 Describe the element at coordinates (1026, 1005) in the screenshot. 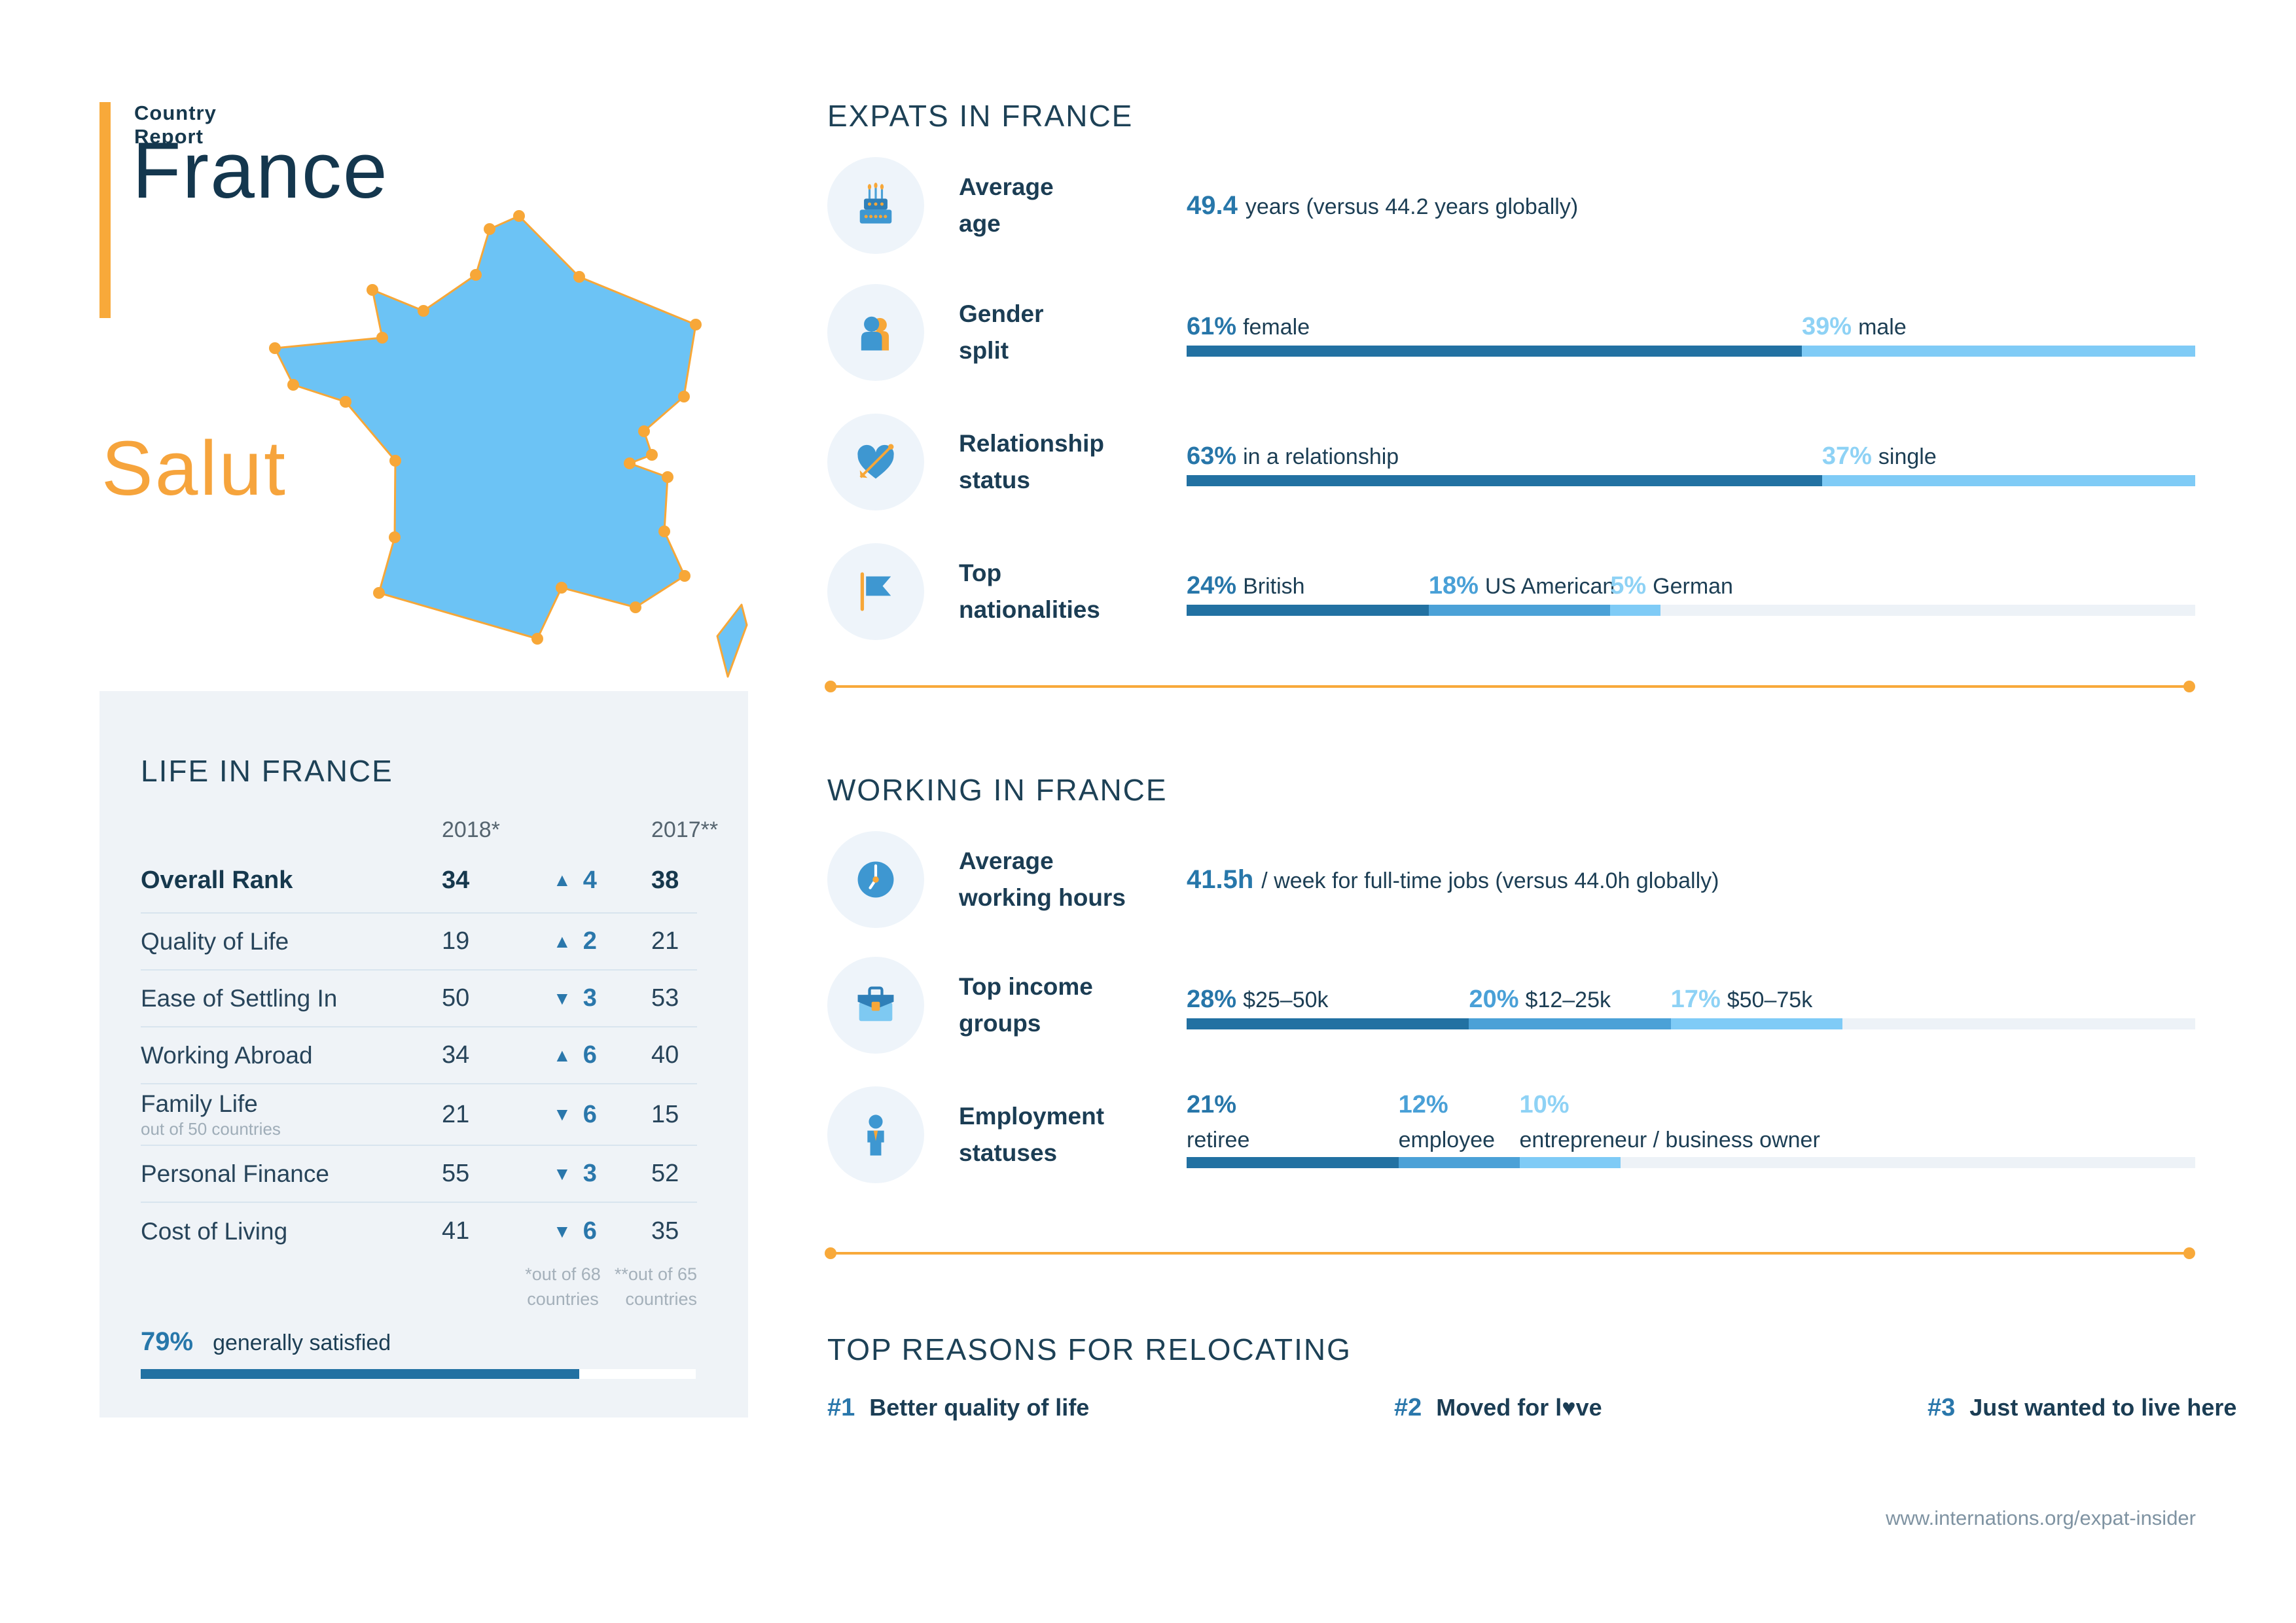

I see `income-groups-label: Top income groups` at that location.